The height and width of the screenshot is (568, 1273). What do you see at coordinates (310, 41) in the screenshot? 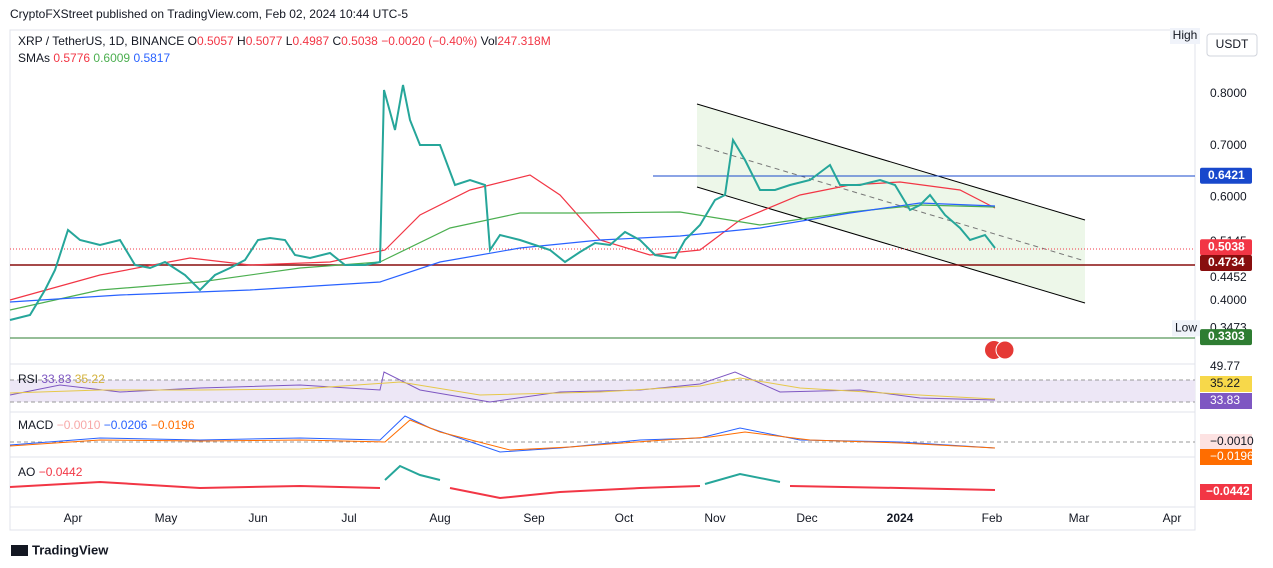
I see `ohlc-value: 0.4987` at bounding box center [310, 41].